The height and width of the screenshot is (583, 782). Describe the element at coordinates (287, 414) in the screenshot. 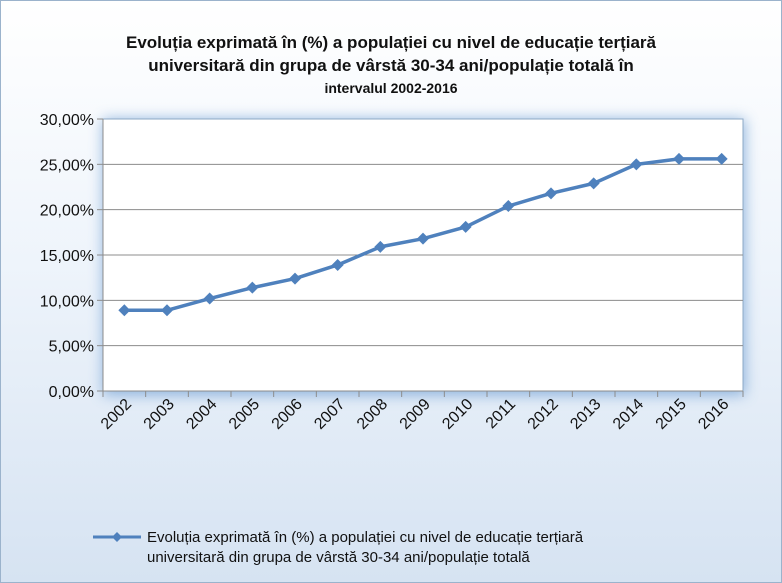

I see `x-tick-label: 2006` at that location.